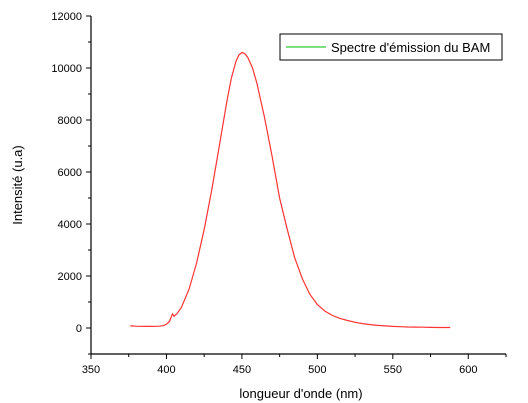 Image resolution: width=528 pixels, height=403 pixels. What do you see at coordinates (317, 370) in the screenshot?
I see `x-tick-label: 500` at bounding box center [317, 370].